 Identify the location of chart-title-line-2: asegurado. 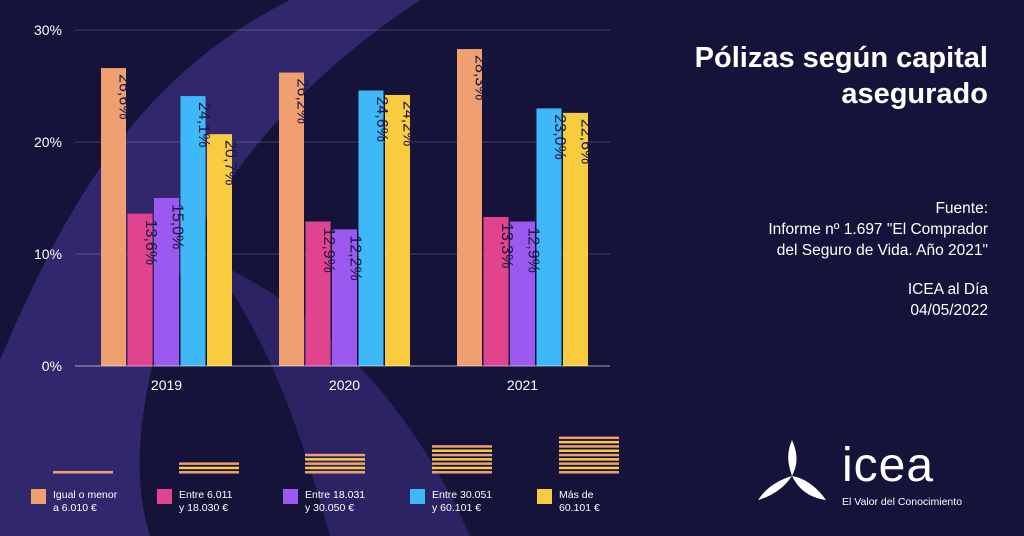
(914, 94).